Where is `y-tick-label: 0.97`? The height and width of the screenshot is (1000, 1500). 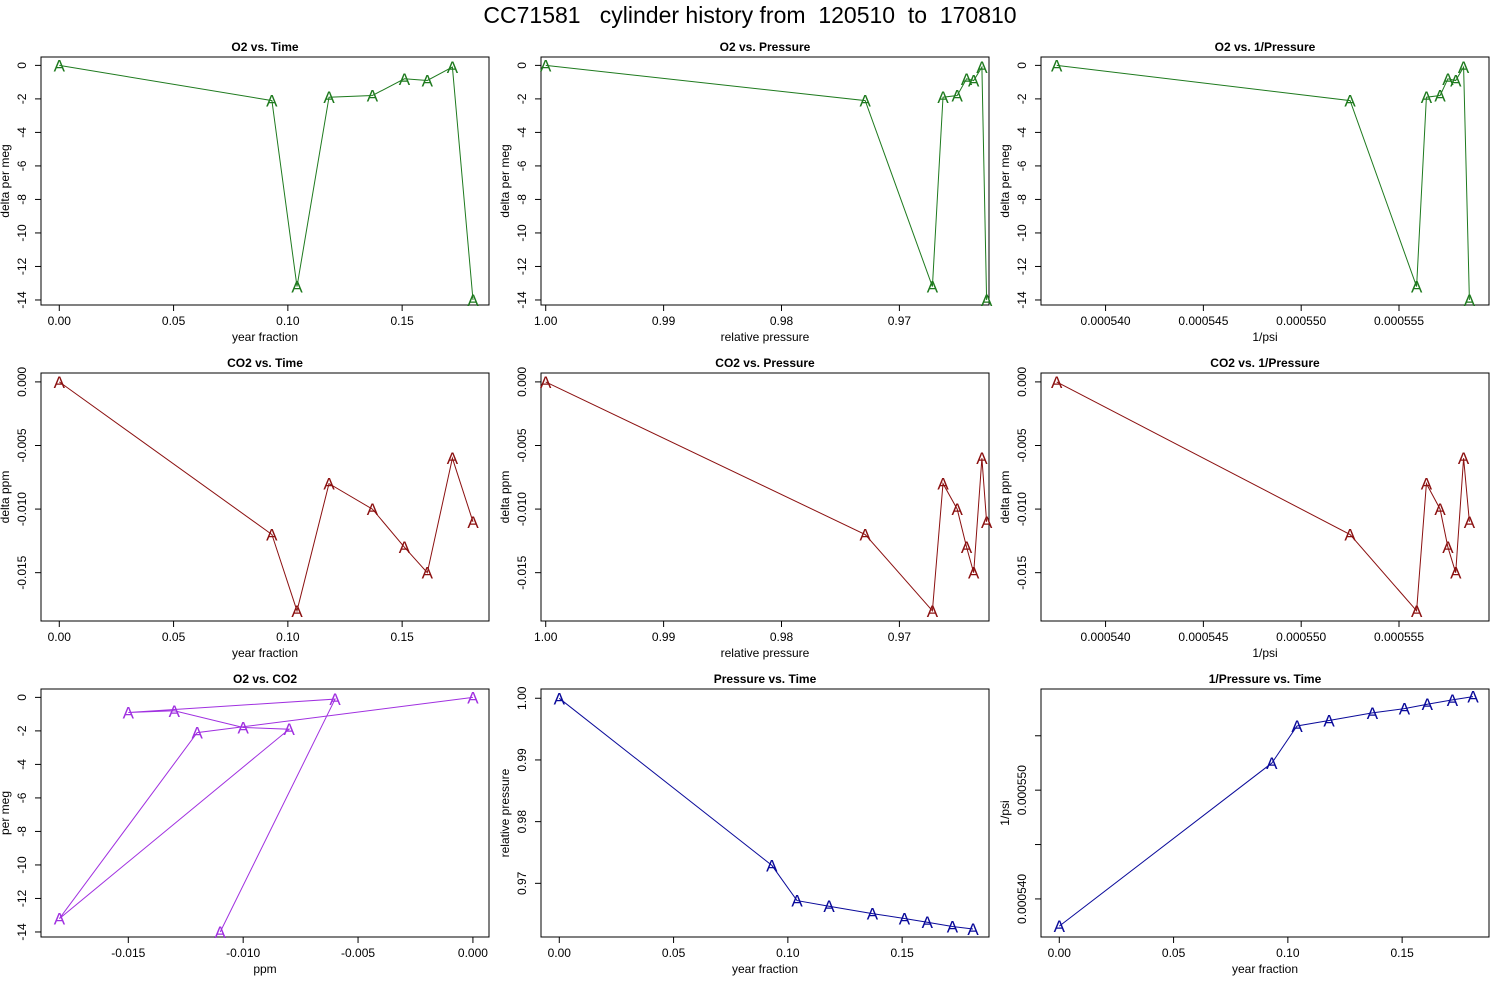 y-tick-label: 0.97 is located at coordinates (522, 883).